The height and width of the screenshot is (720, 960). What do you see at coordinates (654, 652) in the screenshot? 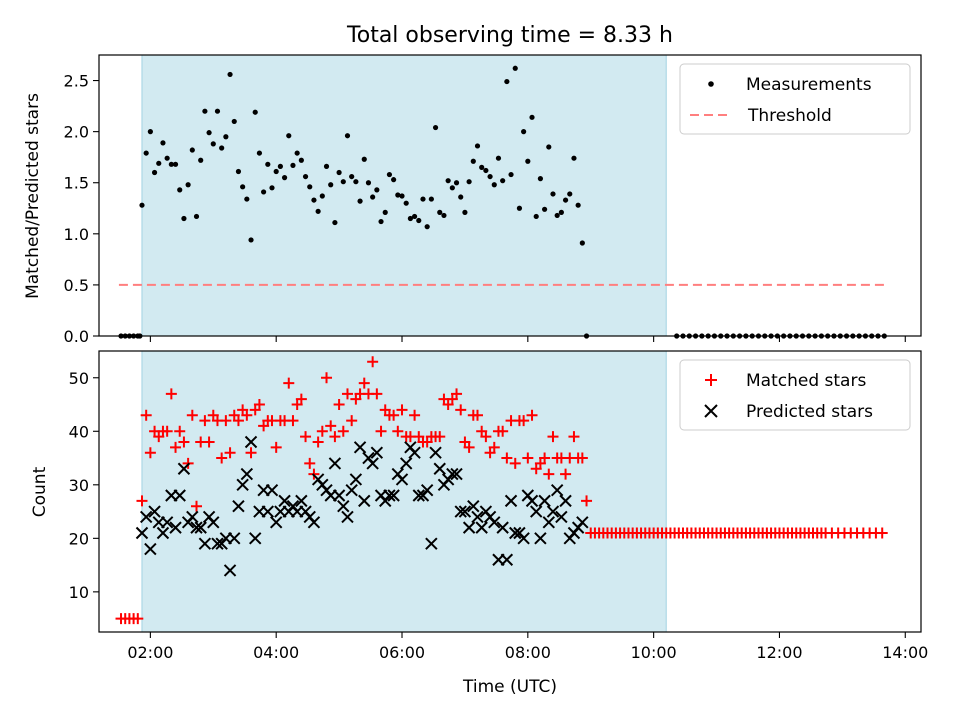
I see `x-tick-label: 10:00` at bounding box center [654, 652].